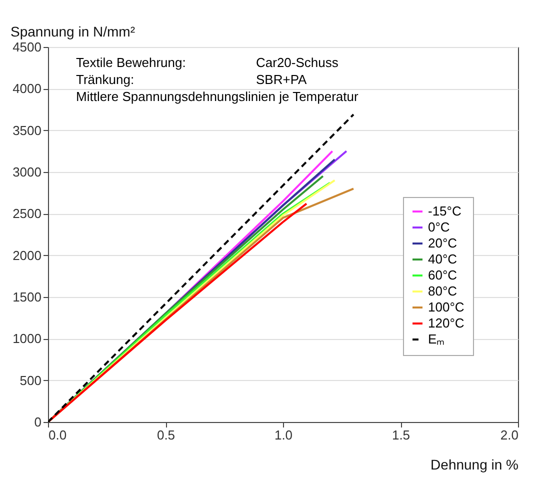 The width and height of the screenshot is (556, 487). I want to click on legend-label: 80°C, so click(443, 291).